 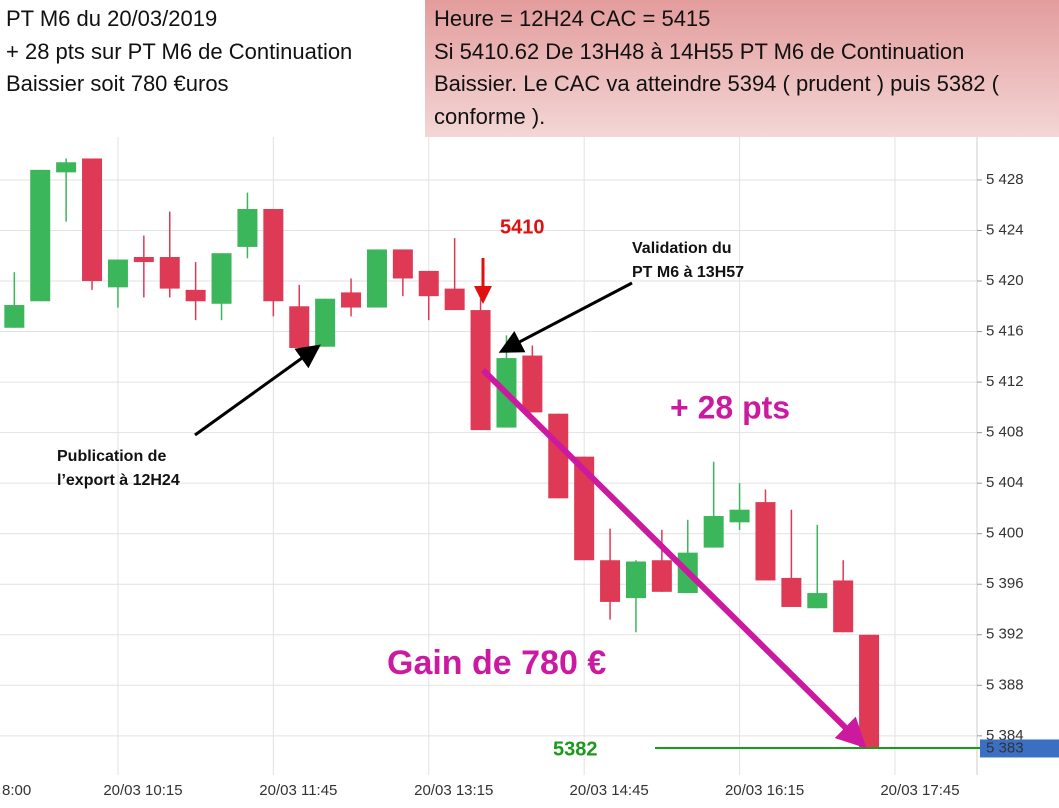 What do you see at coordinates (1005, 684) in the screenshot?
I see `y-tick-label: 5 388` at bounding box center [1005, 684].